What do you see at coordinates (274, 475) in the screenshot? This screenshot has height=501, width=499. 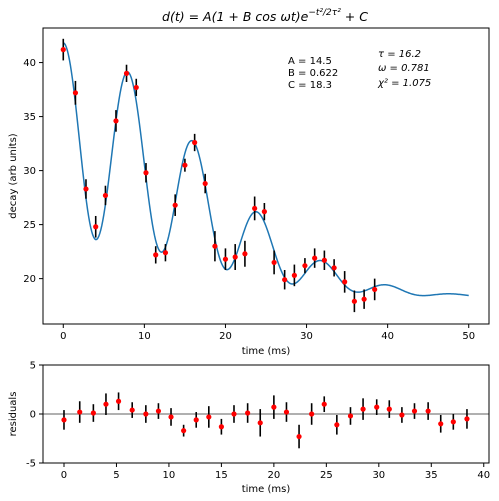 I see `residuals-x-tick-label: 20` at bounding box center [274, 475].